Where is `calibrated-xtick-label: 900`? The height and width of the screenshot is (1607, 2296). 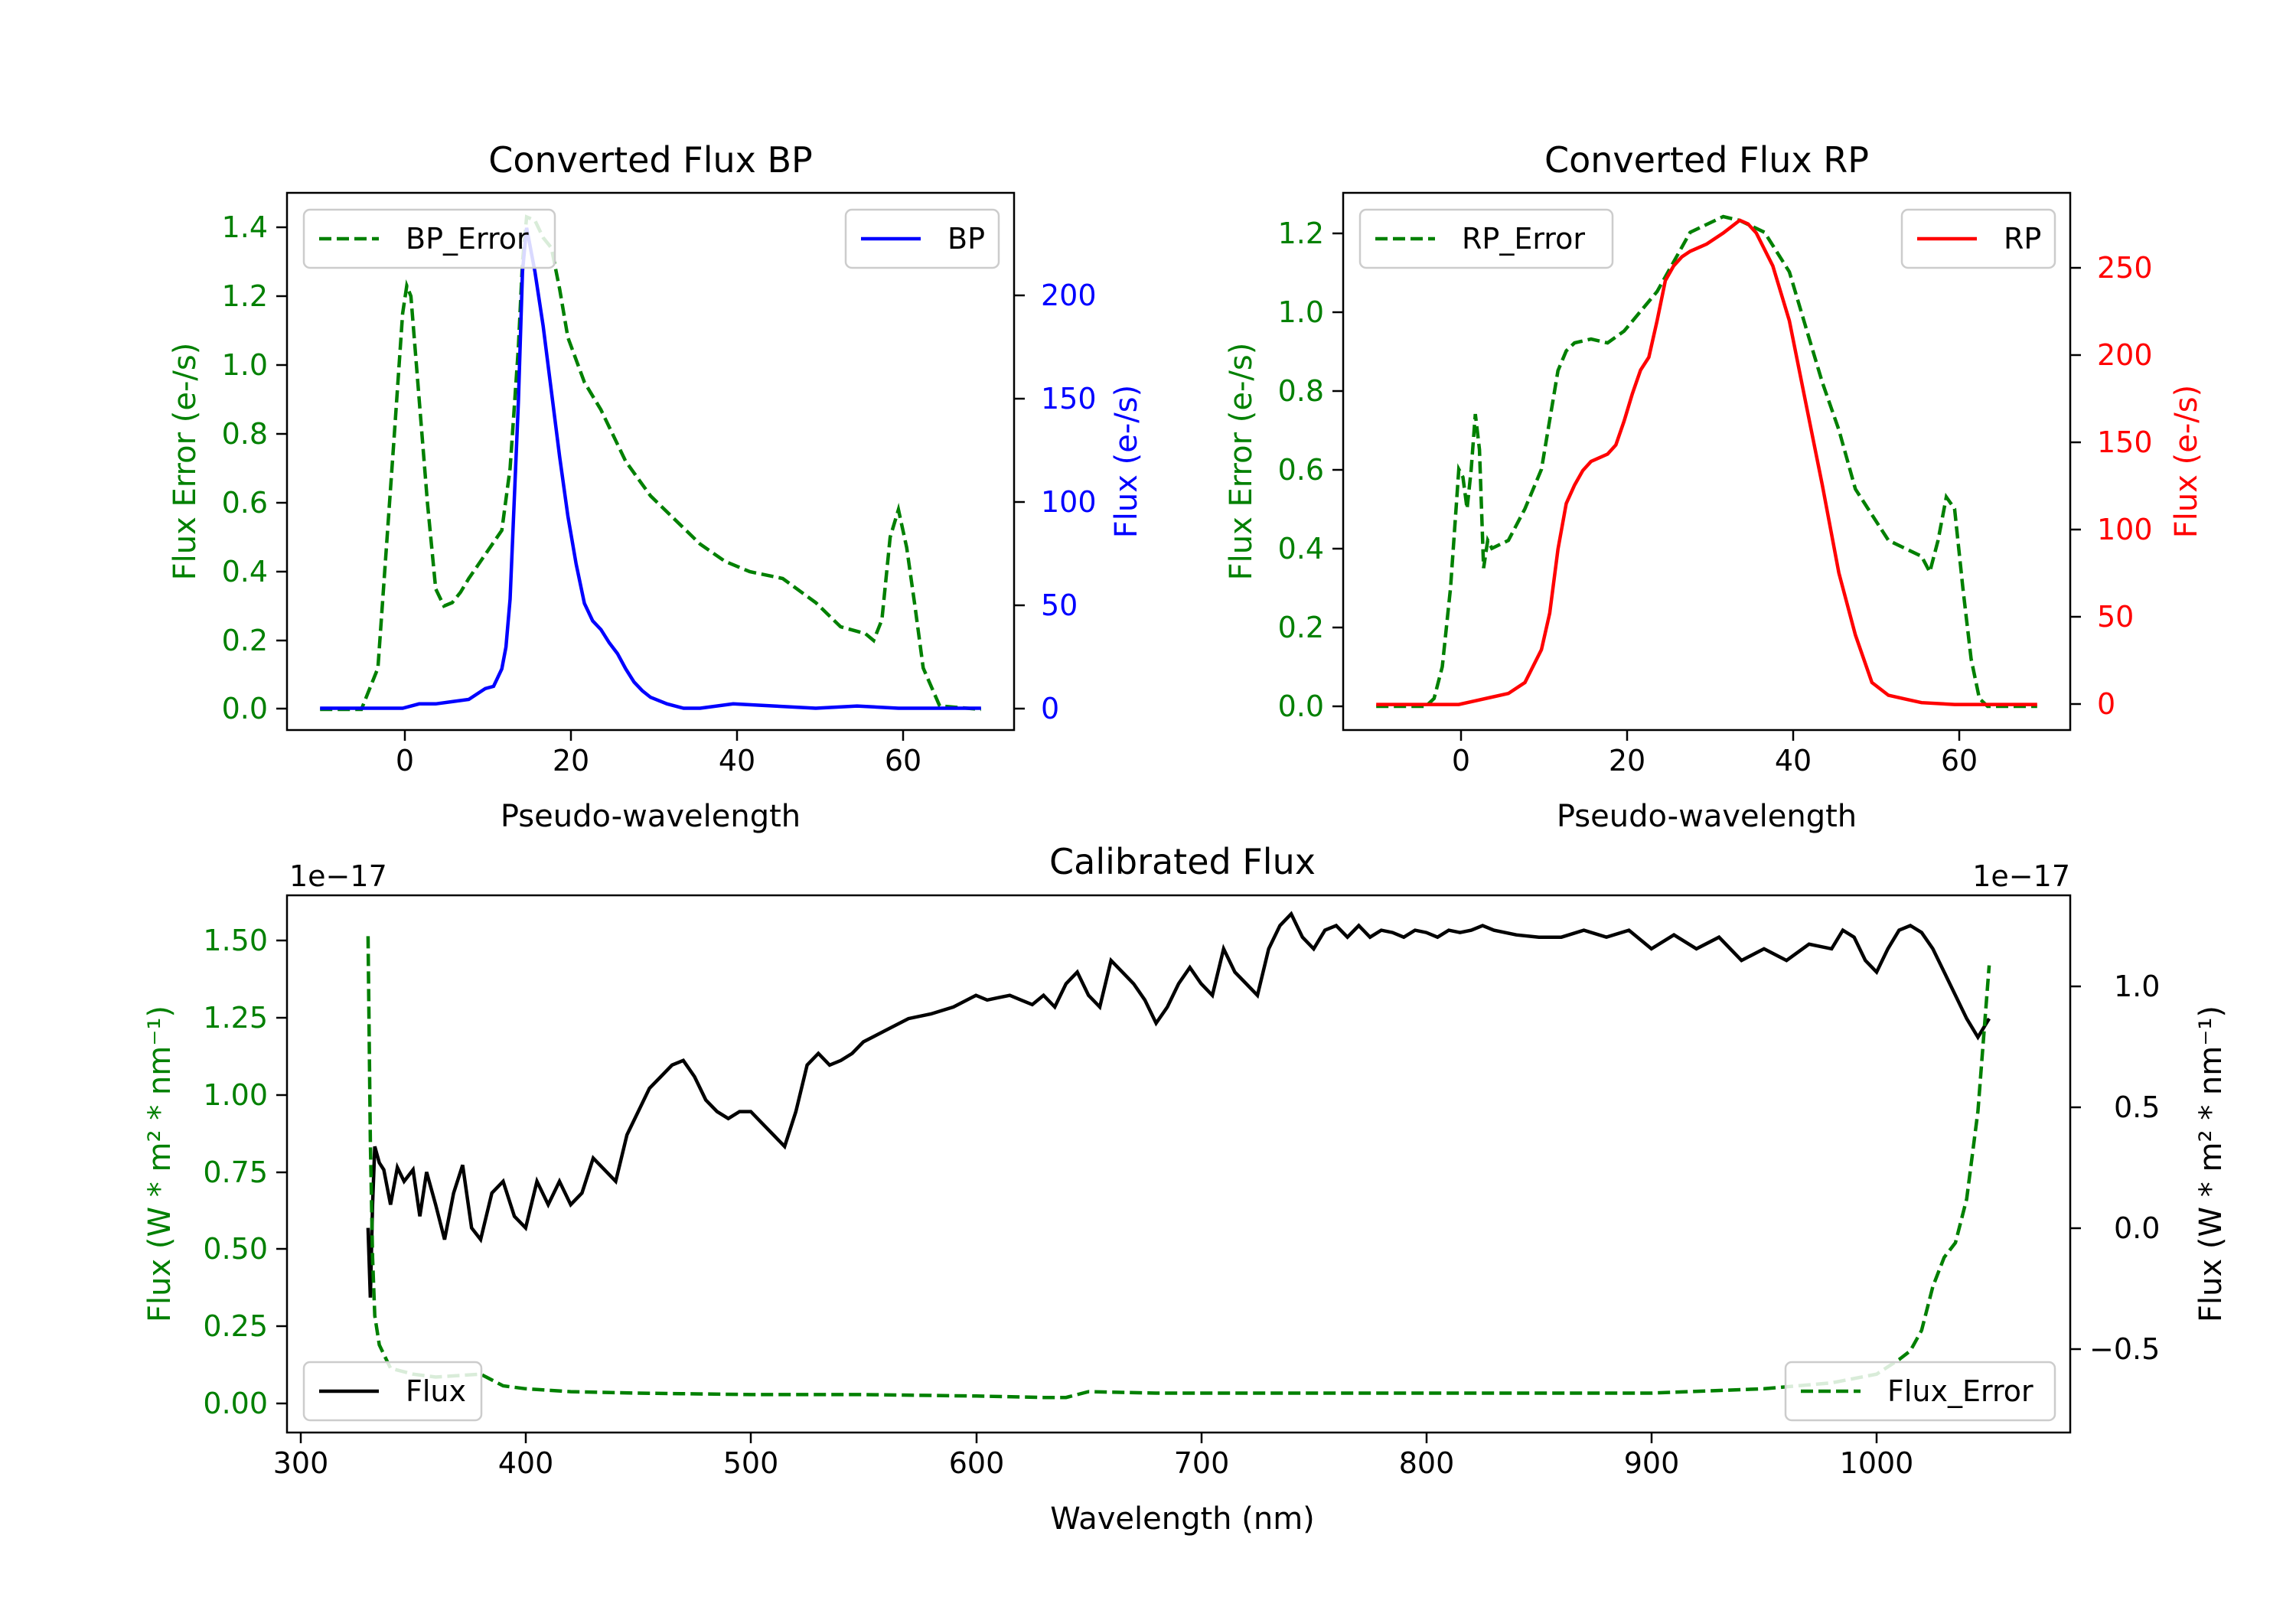
calibrated-xtick-label: 900 is located at coordinates (1652, 1463).